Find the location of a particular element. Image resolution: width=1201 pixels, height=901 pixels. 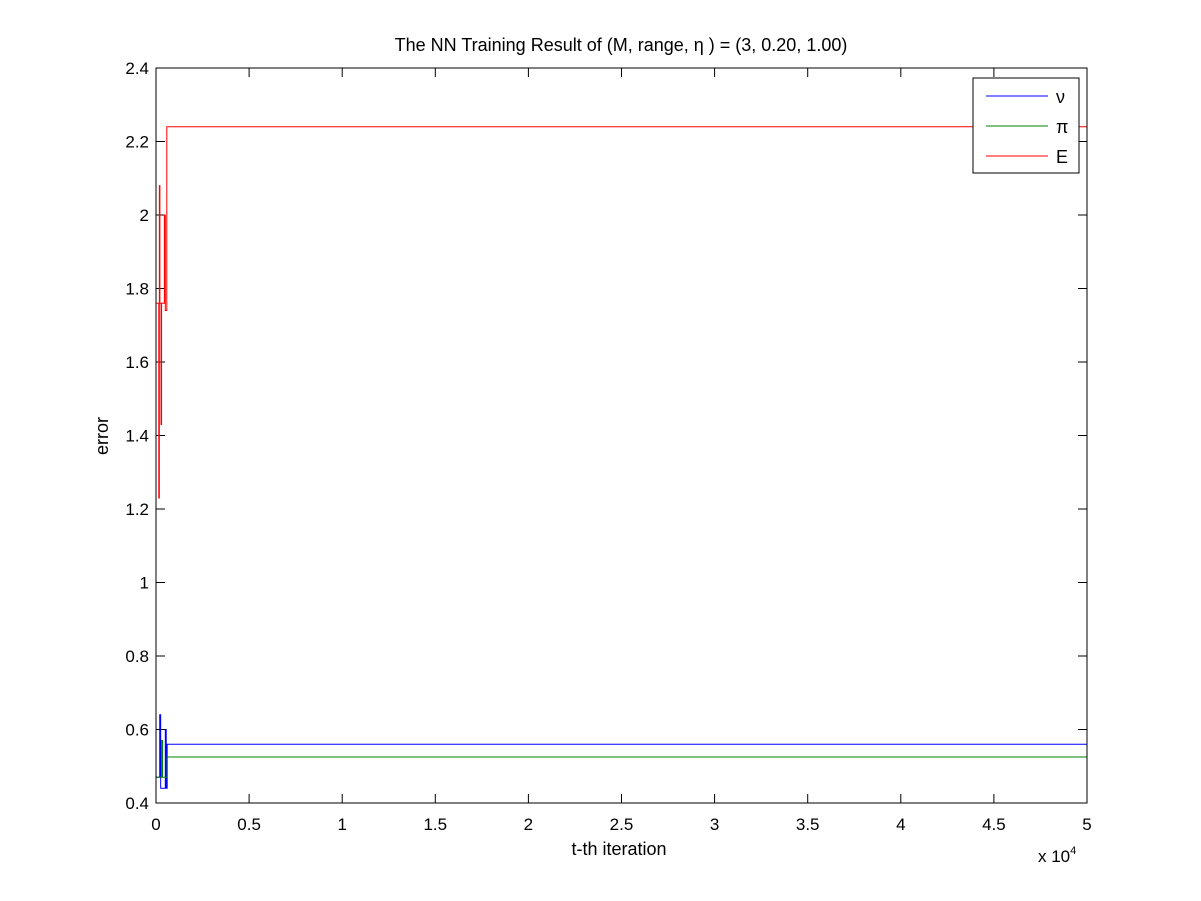

legend-label-2: π is located at coordinates (1062, 127).